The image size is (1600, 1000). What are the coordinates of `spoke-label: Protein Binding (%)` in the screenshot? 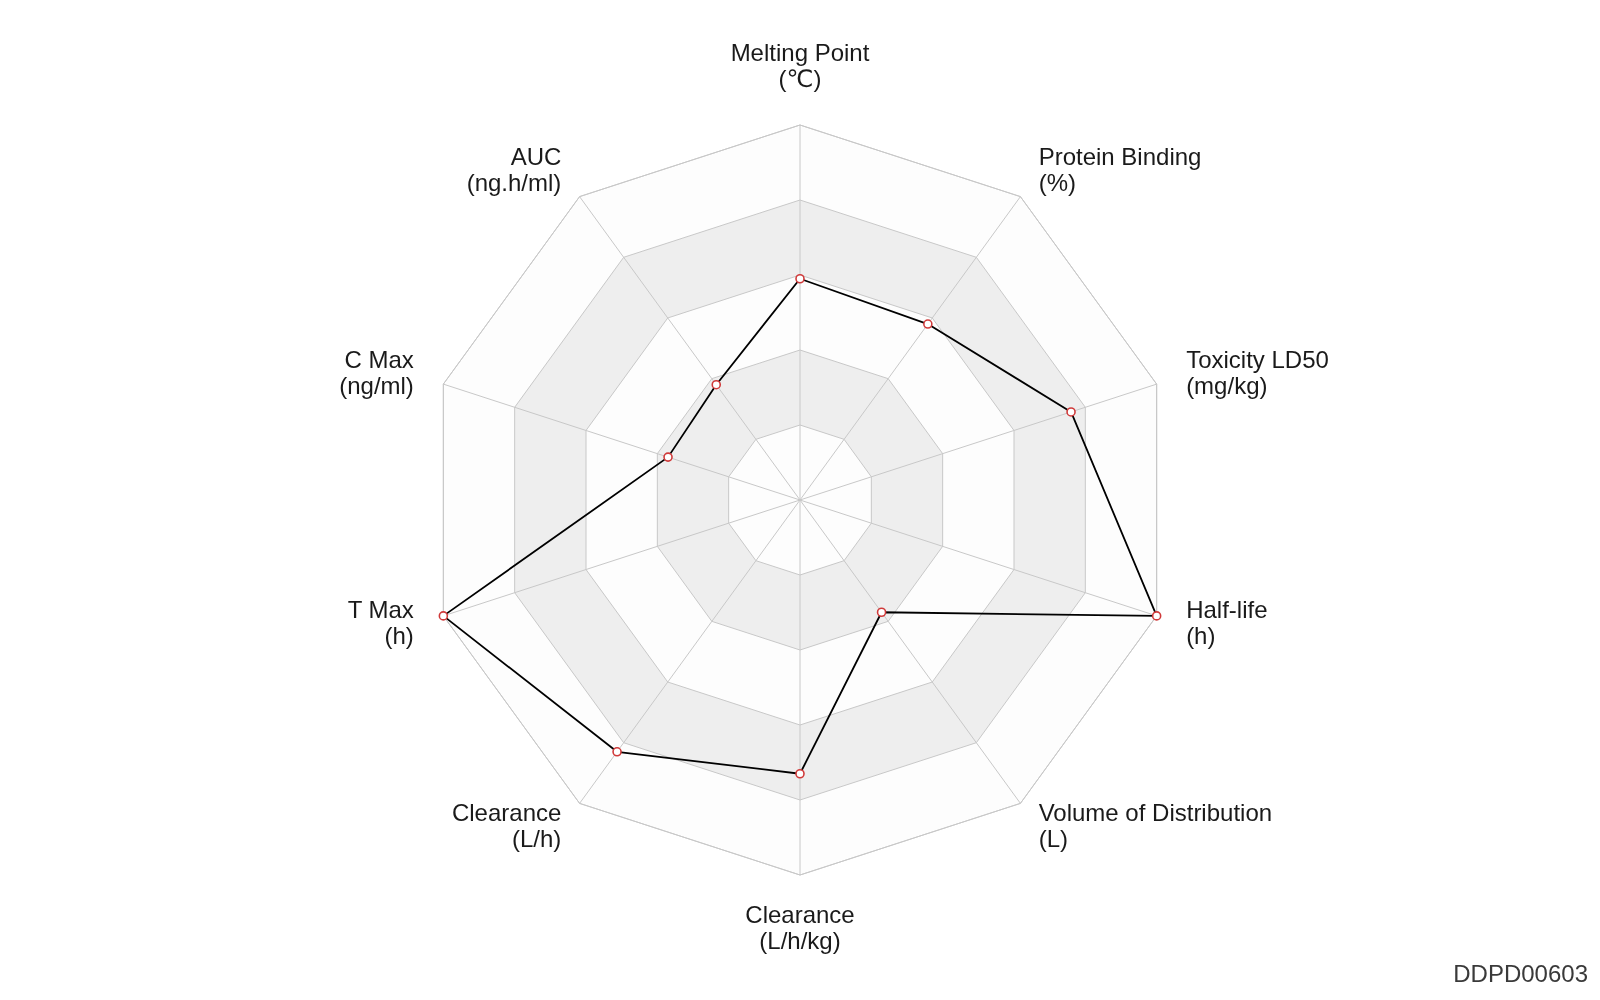 It's located at (1120, 169).